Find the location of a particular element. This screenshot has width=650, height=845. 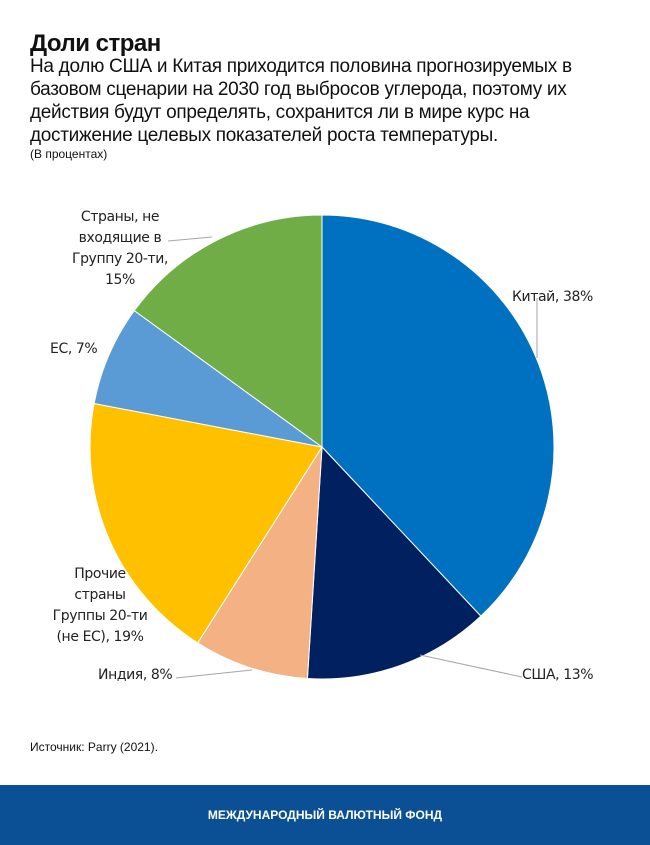

label-eu: ЕС, 7% is located at coordinates (74, 349).